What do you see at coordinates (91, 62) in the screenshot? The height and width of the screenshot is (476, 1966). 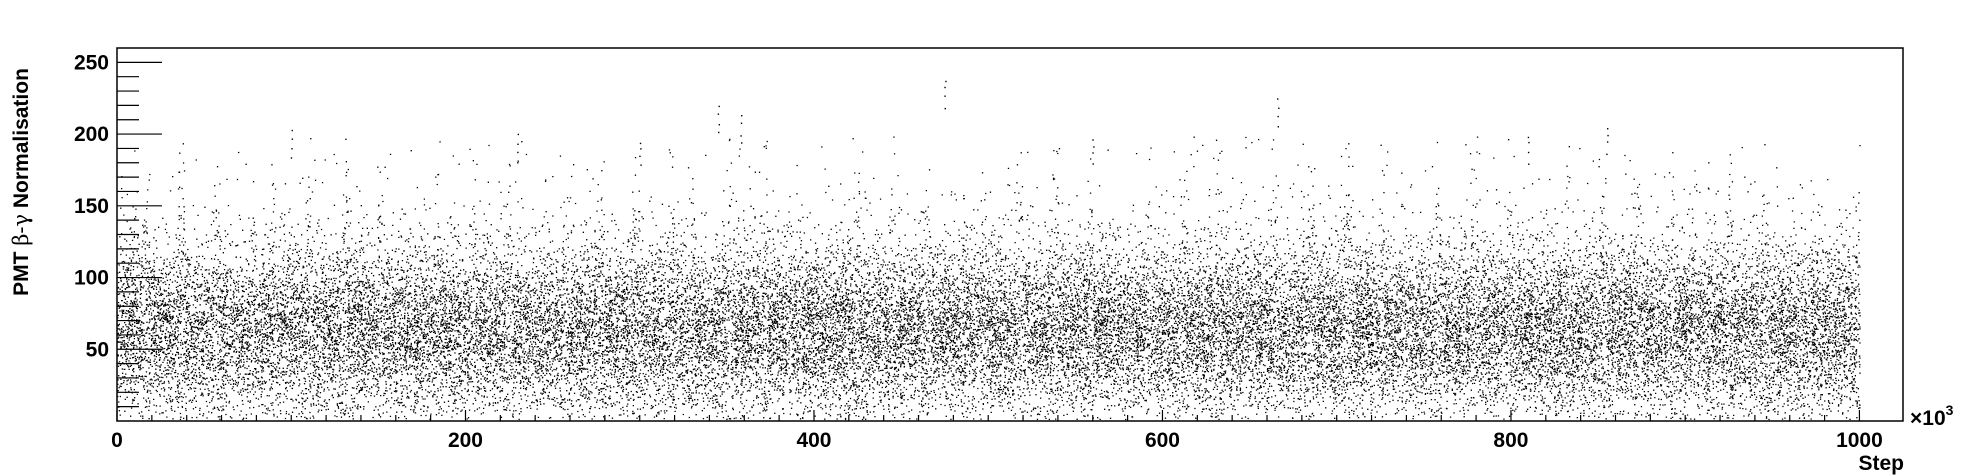 I see `y-tick-label: 250` at bounding box center [91, 62].